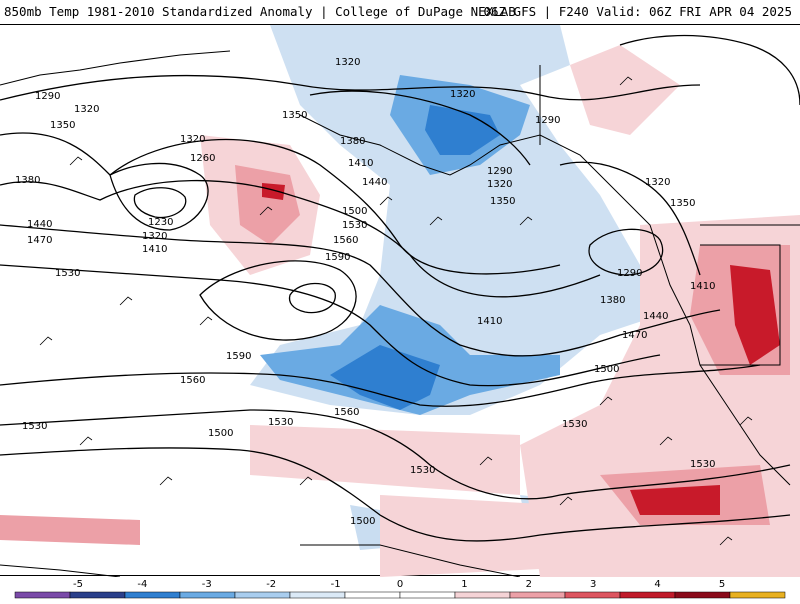  What do you see at coordinates (593, 584) in the screenshot?
I see `colorbar-tick-label: 3` at bounding box center [593, 584].